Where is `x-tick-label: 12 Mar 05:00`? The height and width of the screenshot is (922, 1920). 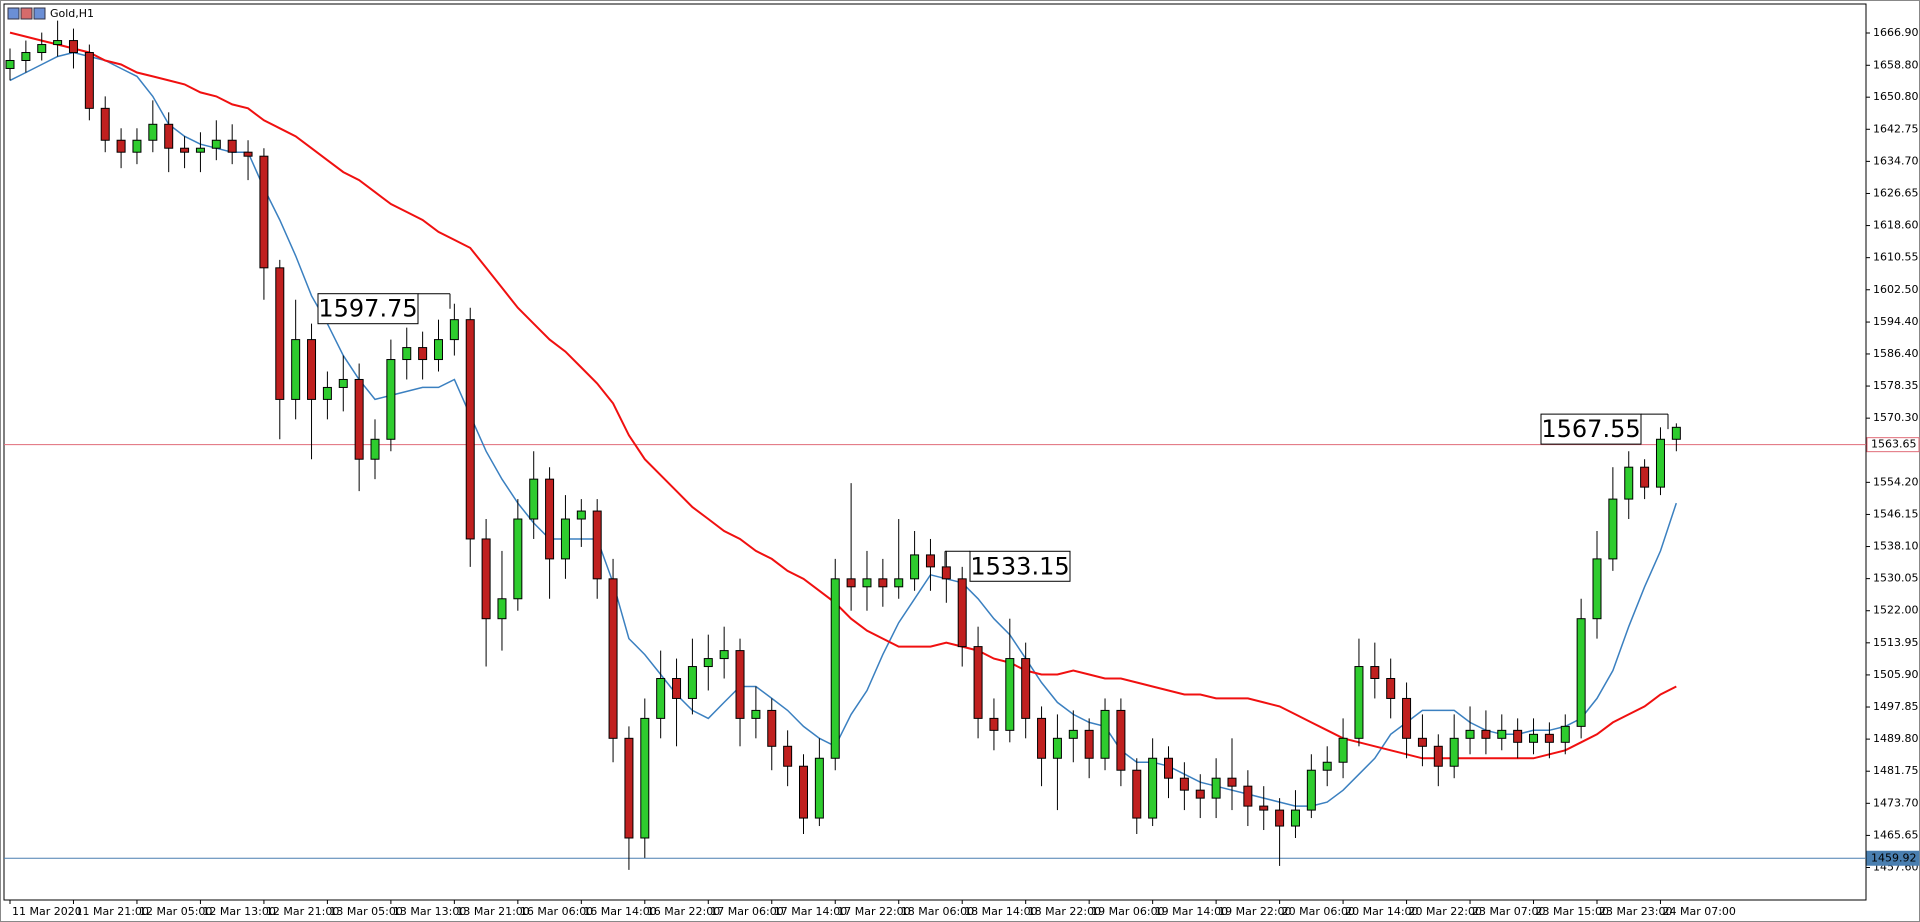
x-tick-label: 12 Mar 05:00 is located at coordinates (175, 911).